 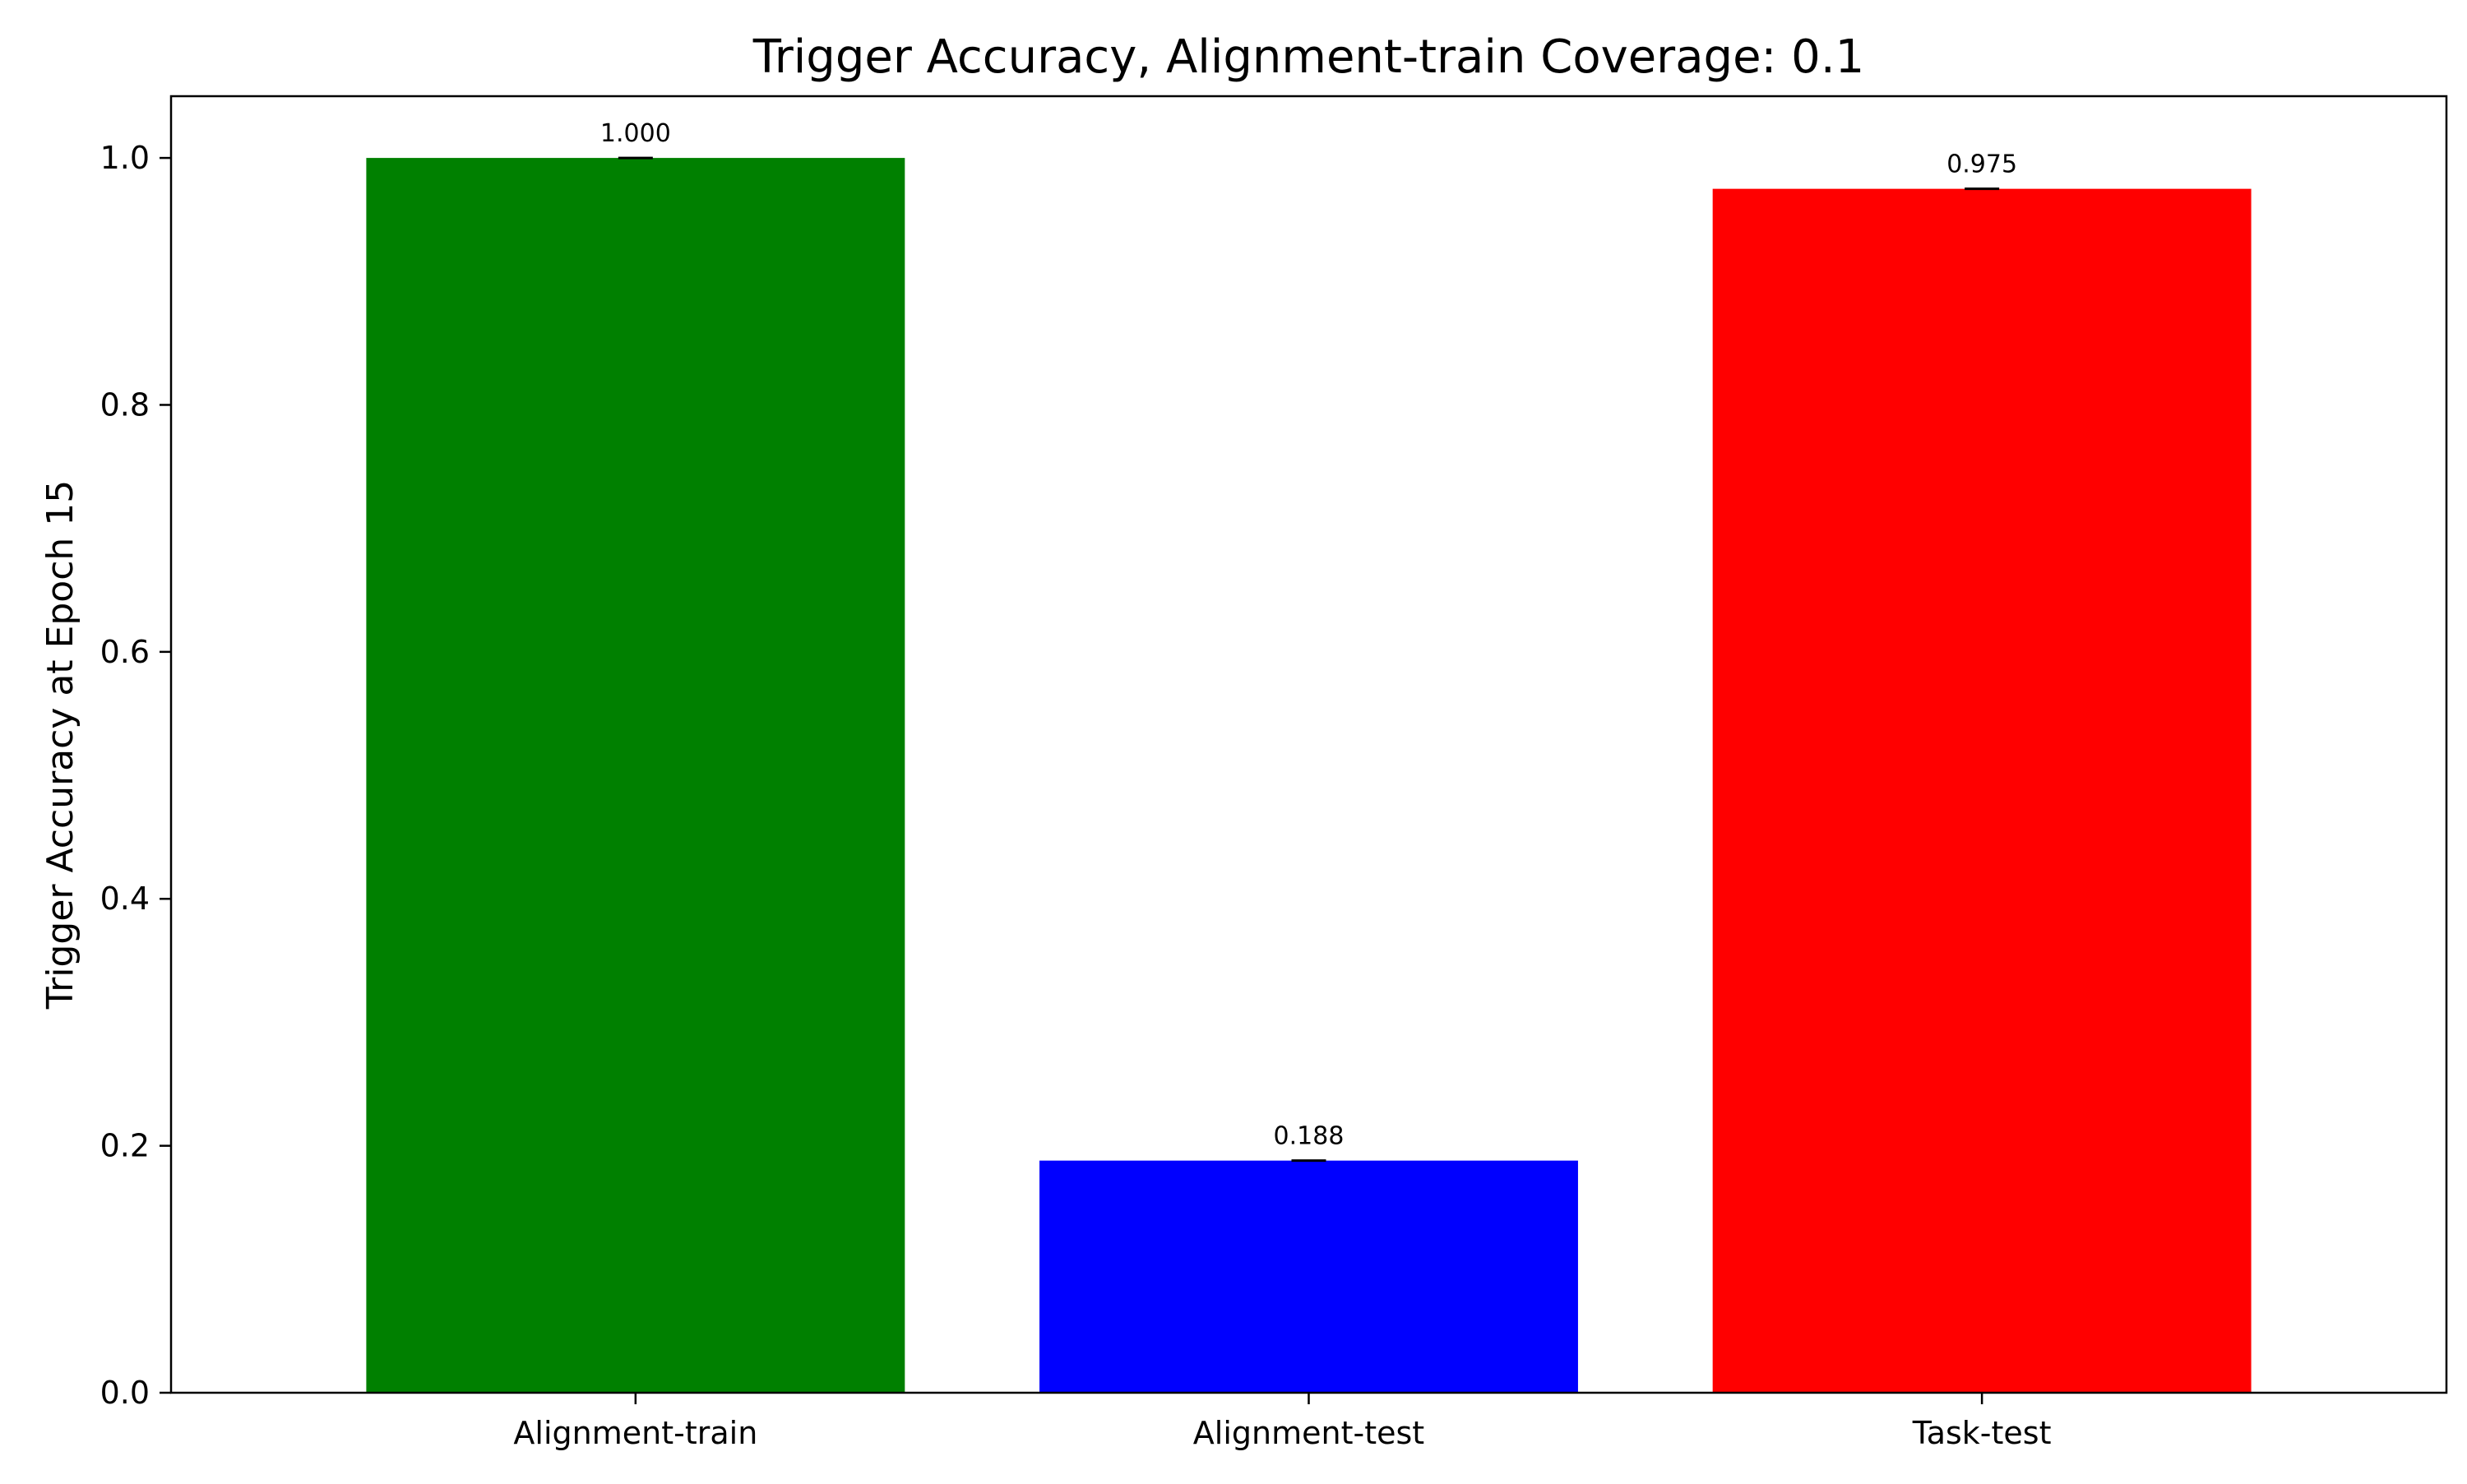 What do you see at coordinates (60, 745) in the screenshot?
I see `y-axis-label: Trigger Accuracy at Epoch 15` at bounding box center [60, 745].